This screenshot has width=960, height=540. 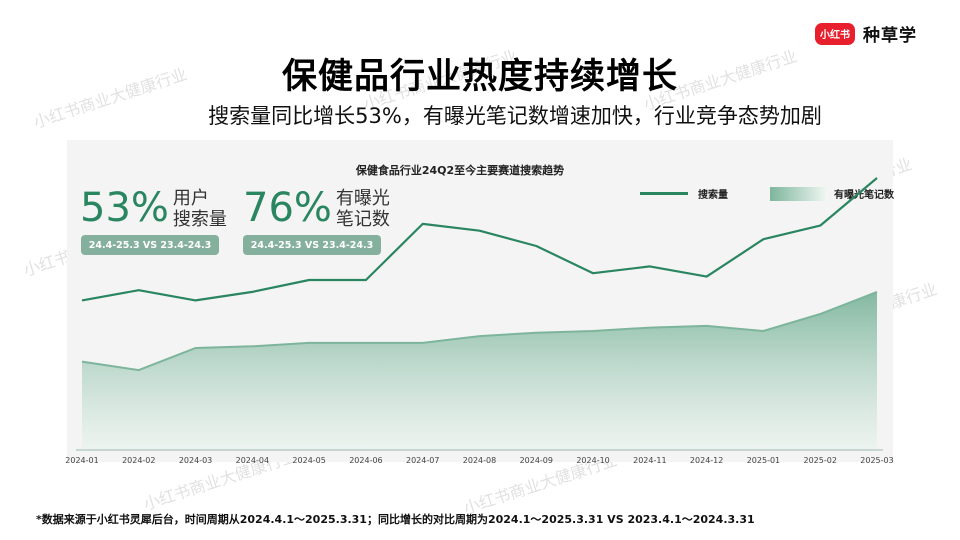 I want to click on brand-badge: 小红书, so click(x=835, y=33).